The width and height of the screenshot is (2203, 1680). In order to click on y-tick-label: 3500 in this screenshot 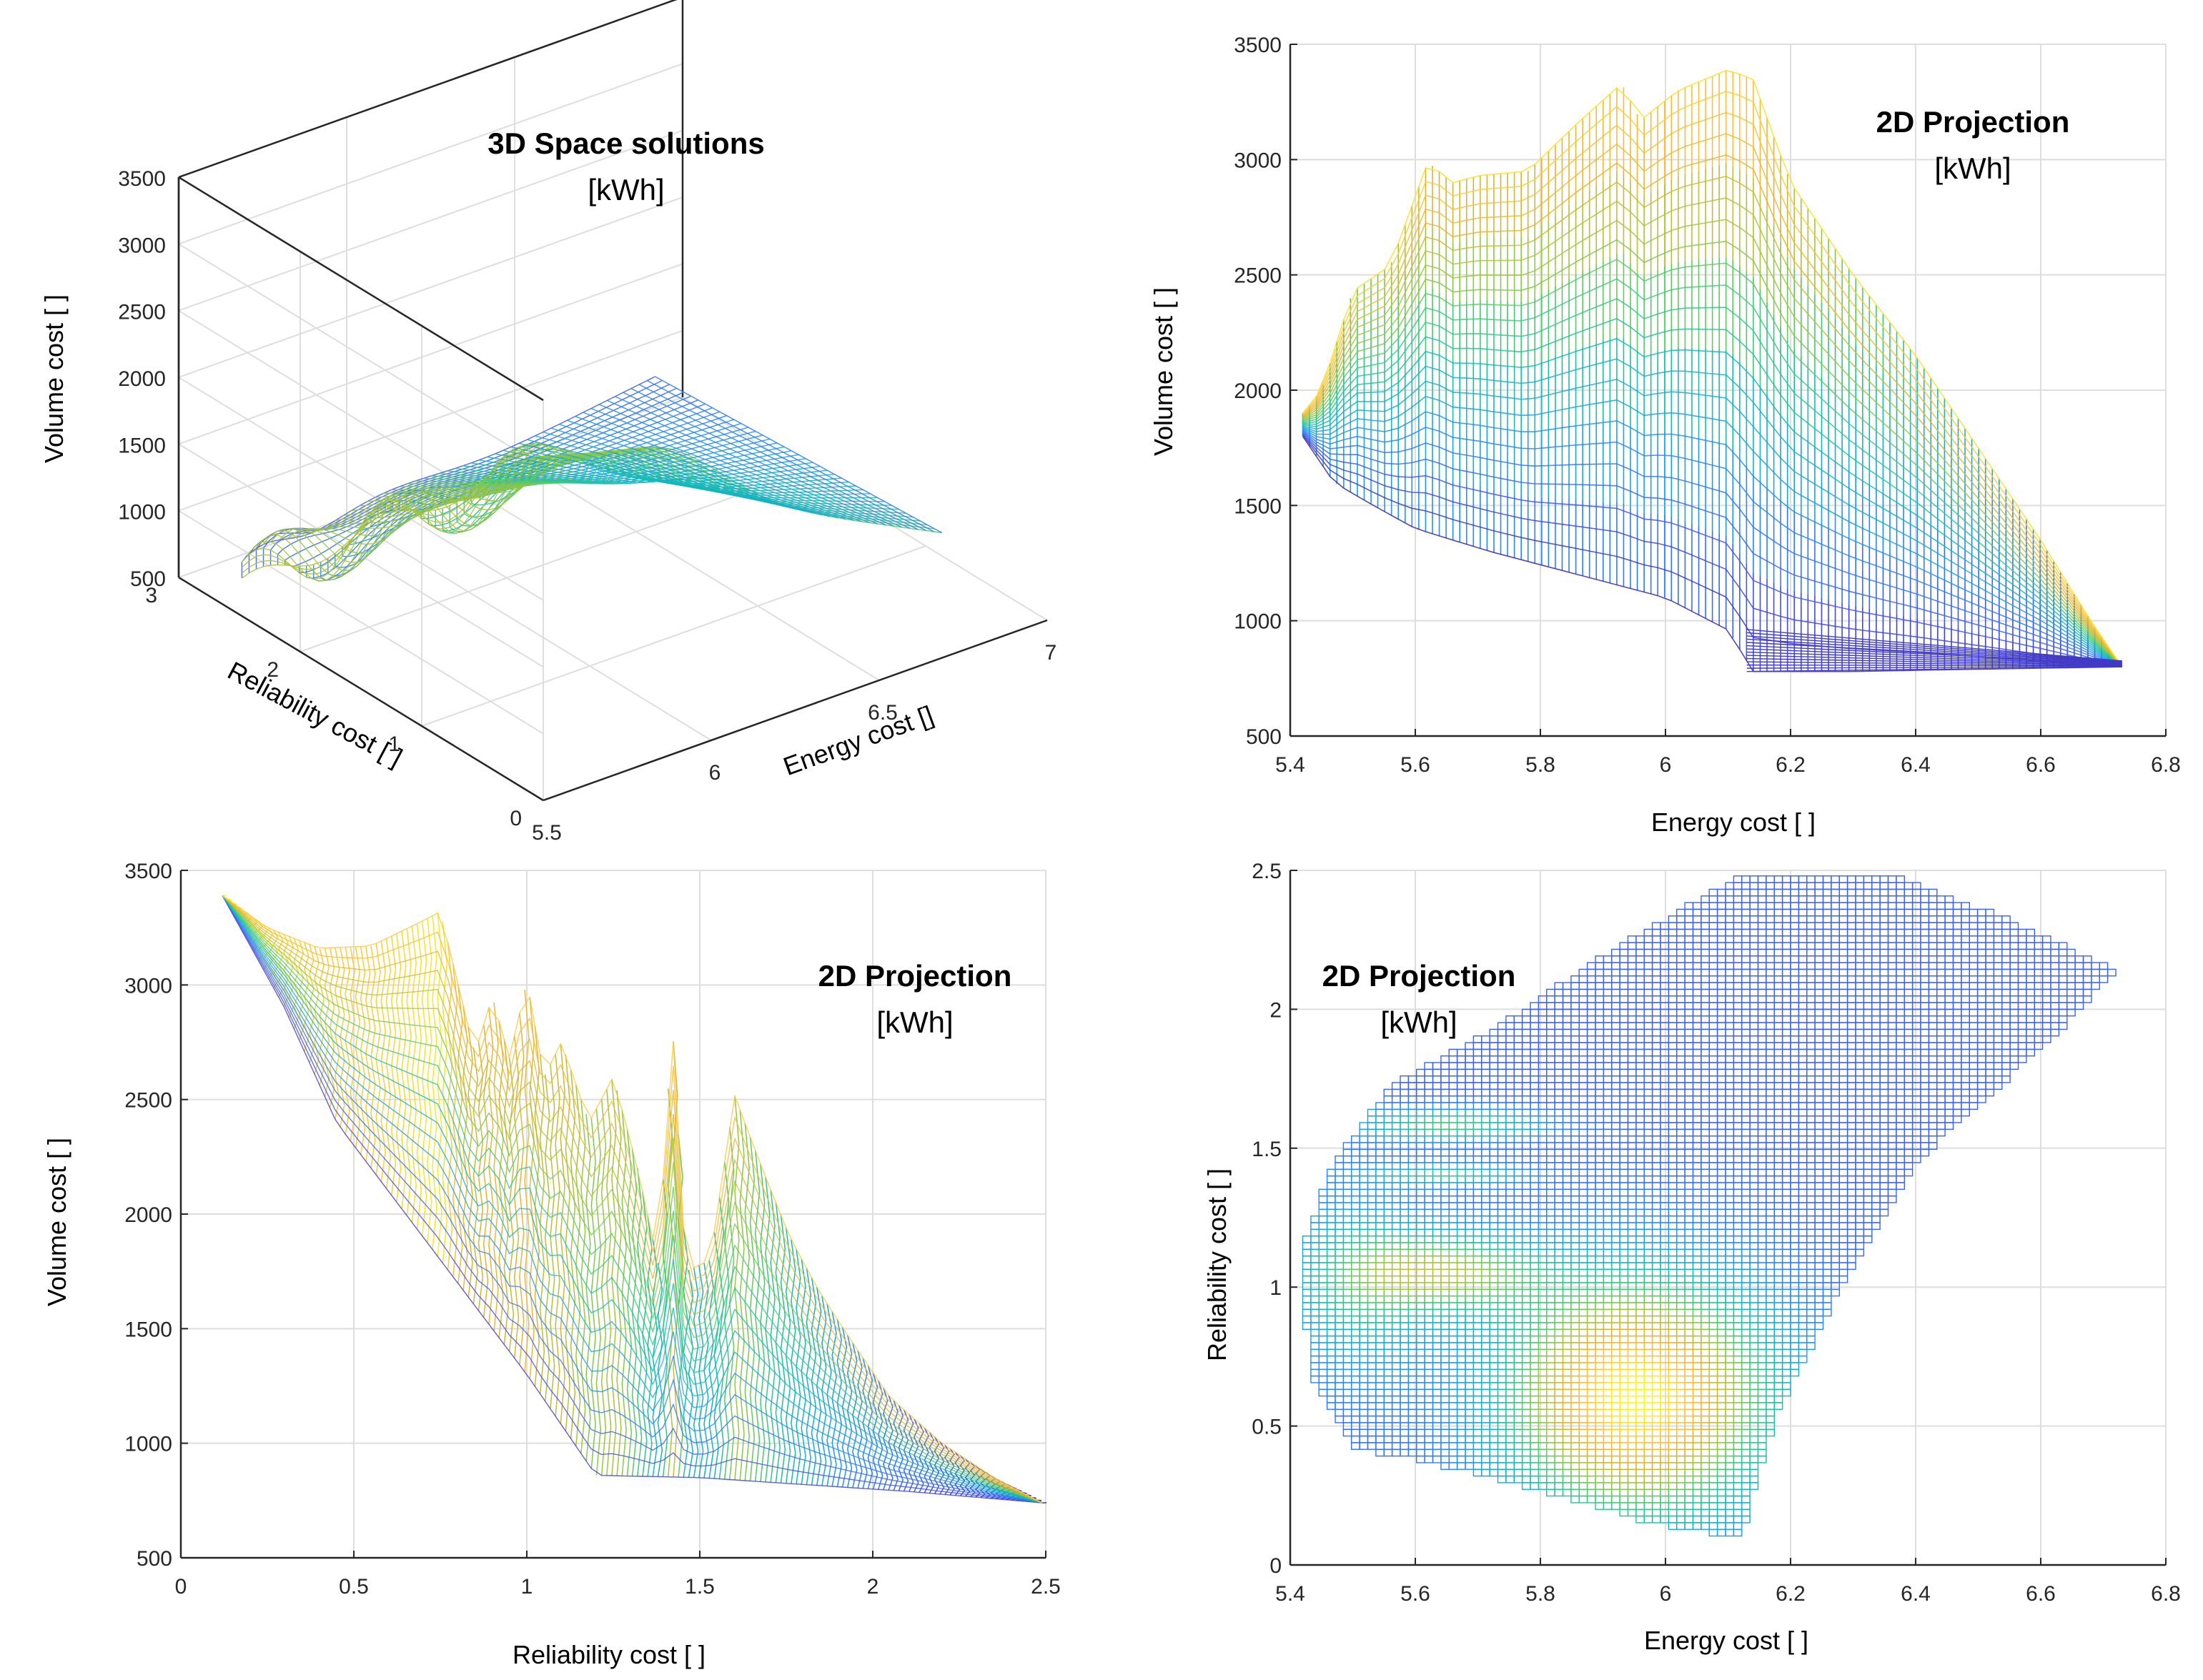, I will do `click(1258, 45)`.